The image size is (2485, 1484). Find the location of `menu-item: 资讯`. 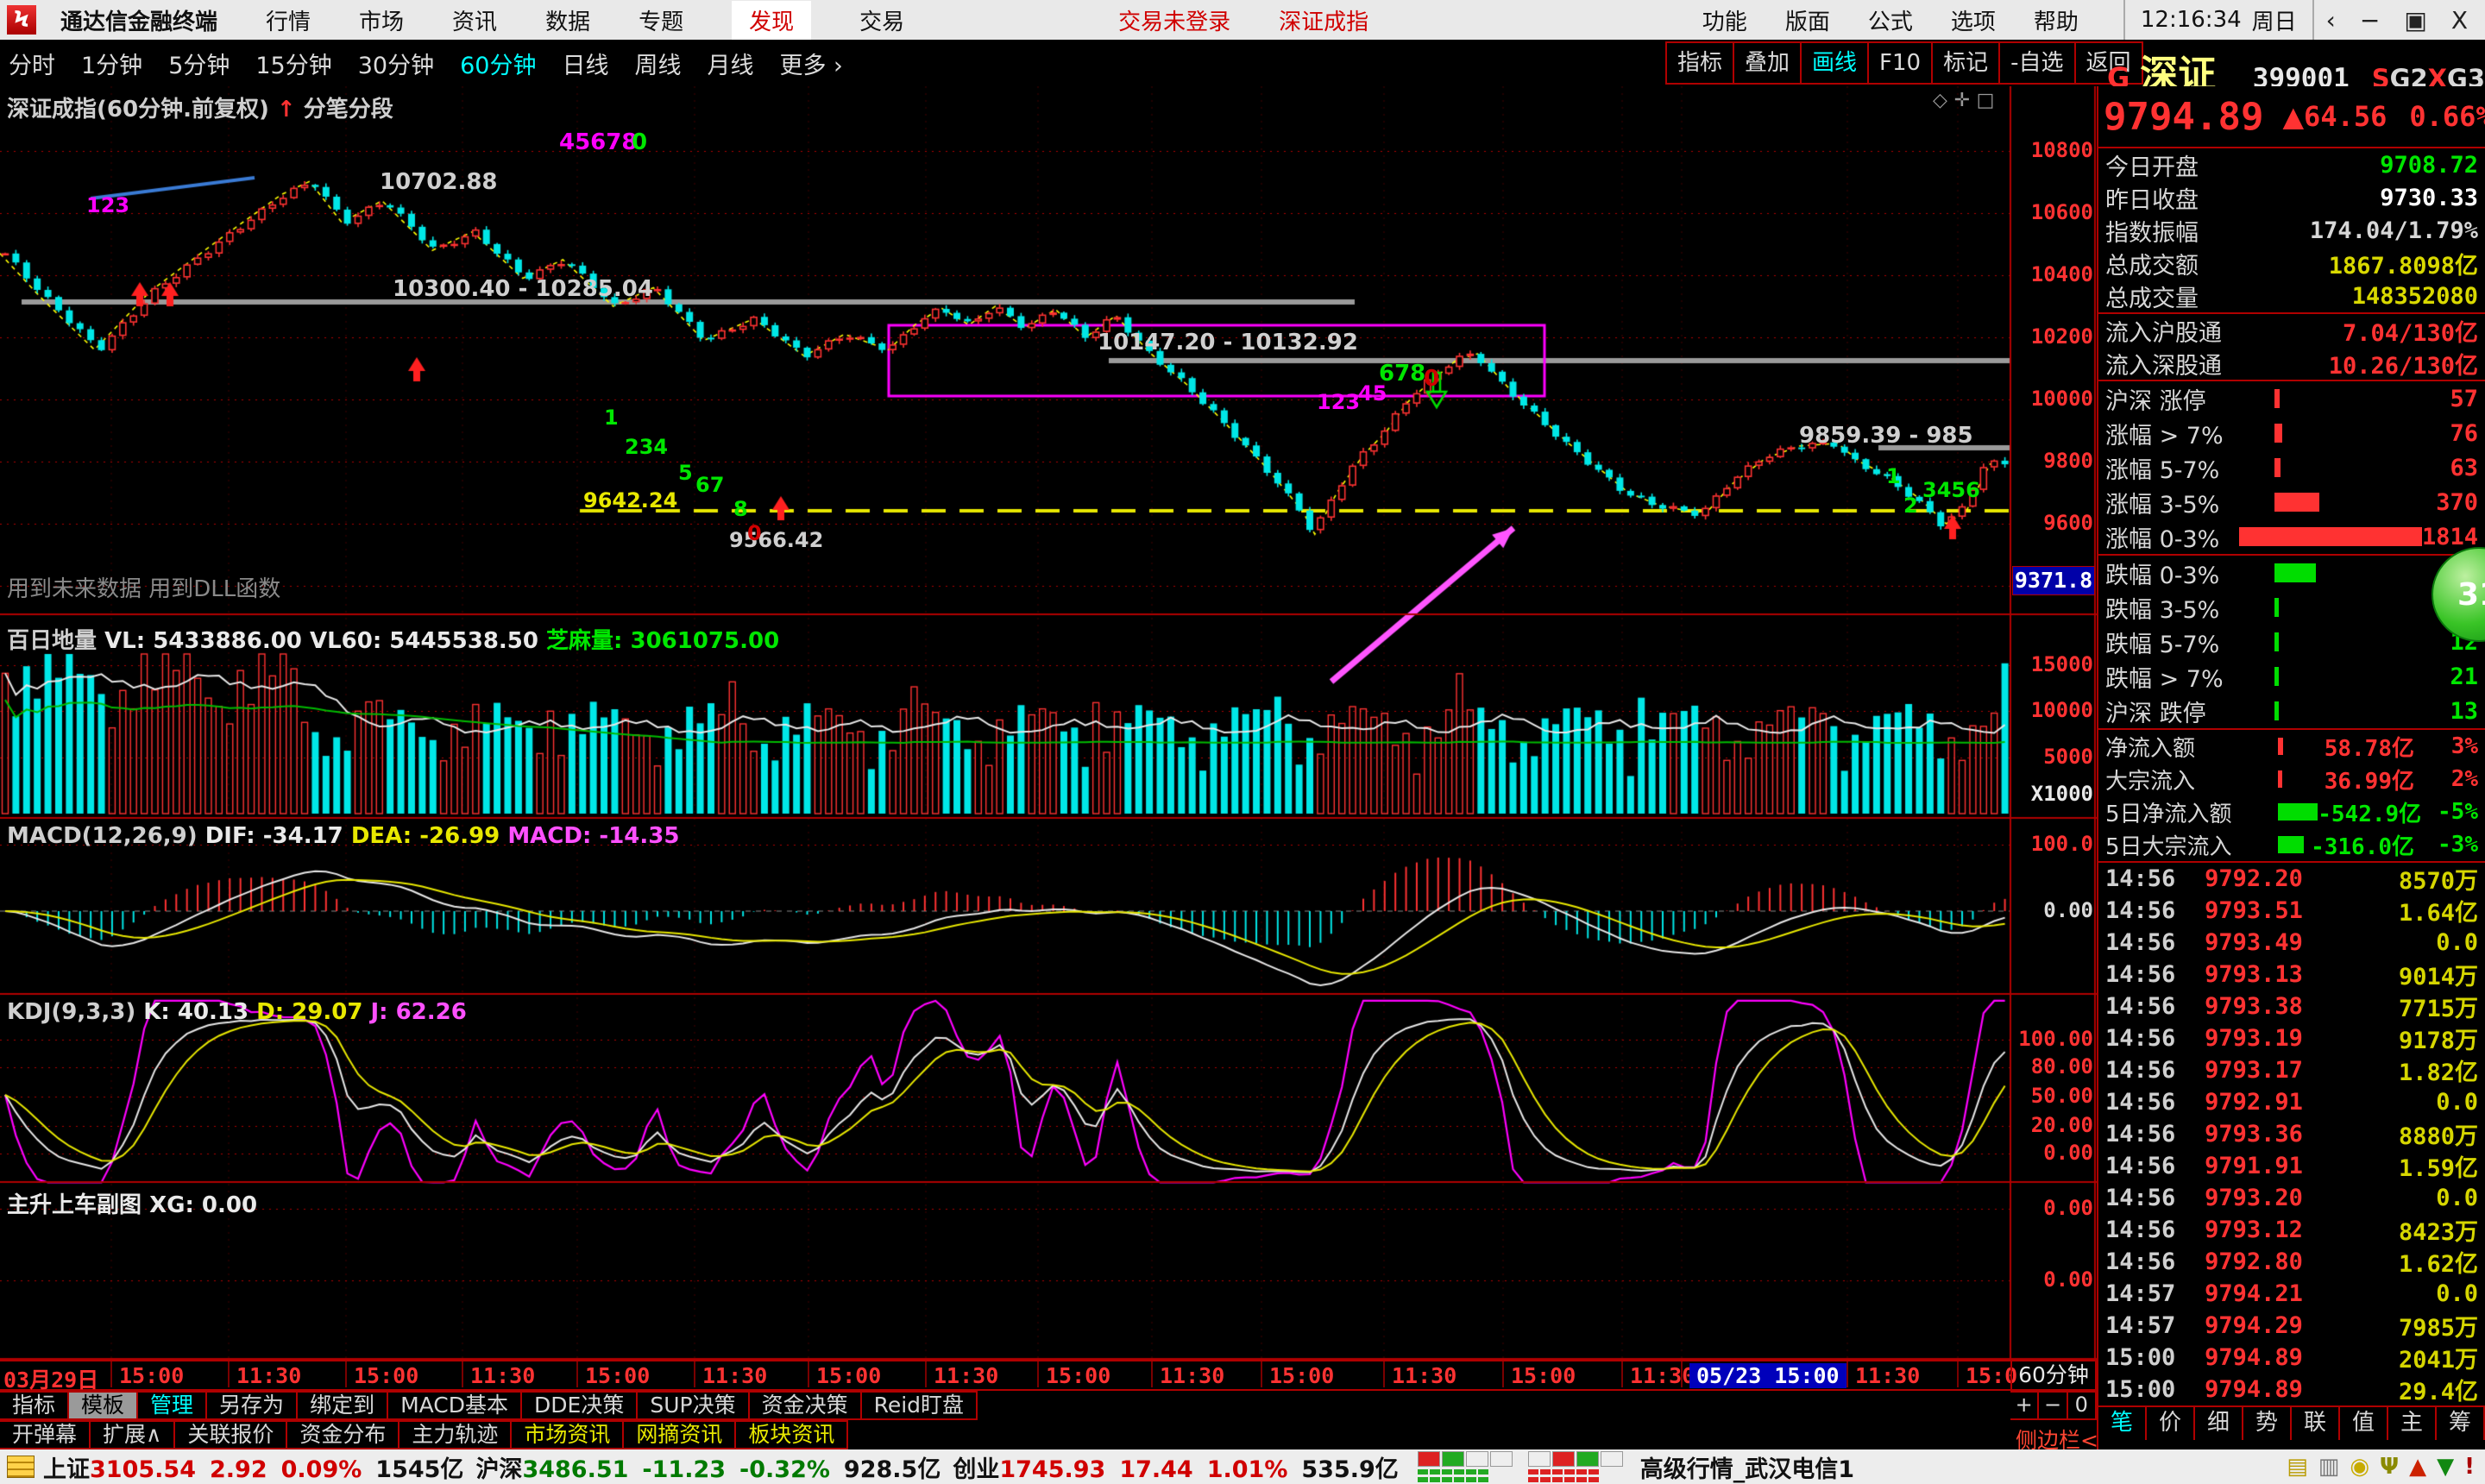

menu-item: 资讯 is located at coordinates (475, 22).